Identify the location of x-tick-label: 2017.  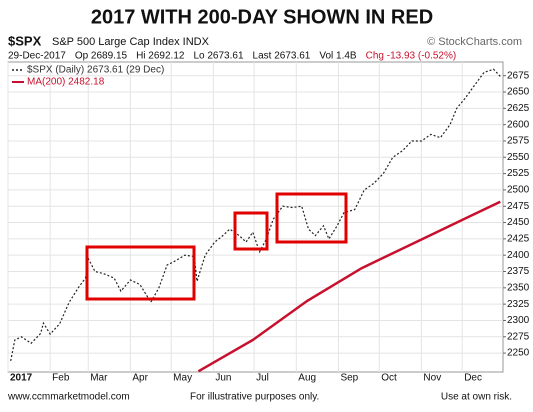
(21, 378).